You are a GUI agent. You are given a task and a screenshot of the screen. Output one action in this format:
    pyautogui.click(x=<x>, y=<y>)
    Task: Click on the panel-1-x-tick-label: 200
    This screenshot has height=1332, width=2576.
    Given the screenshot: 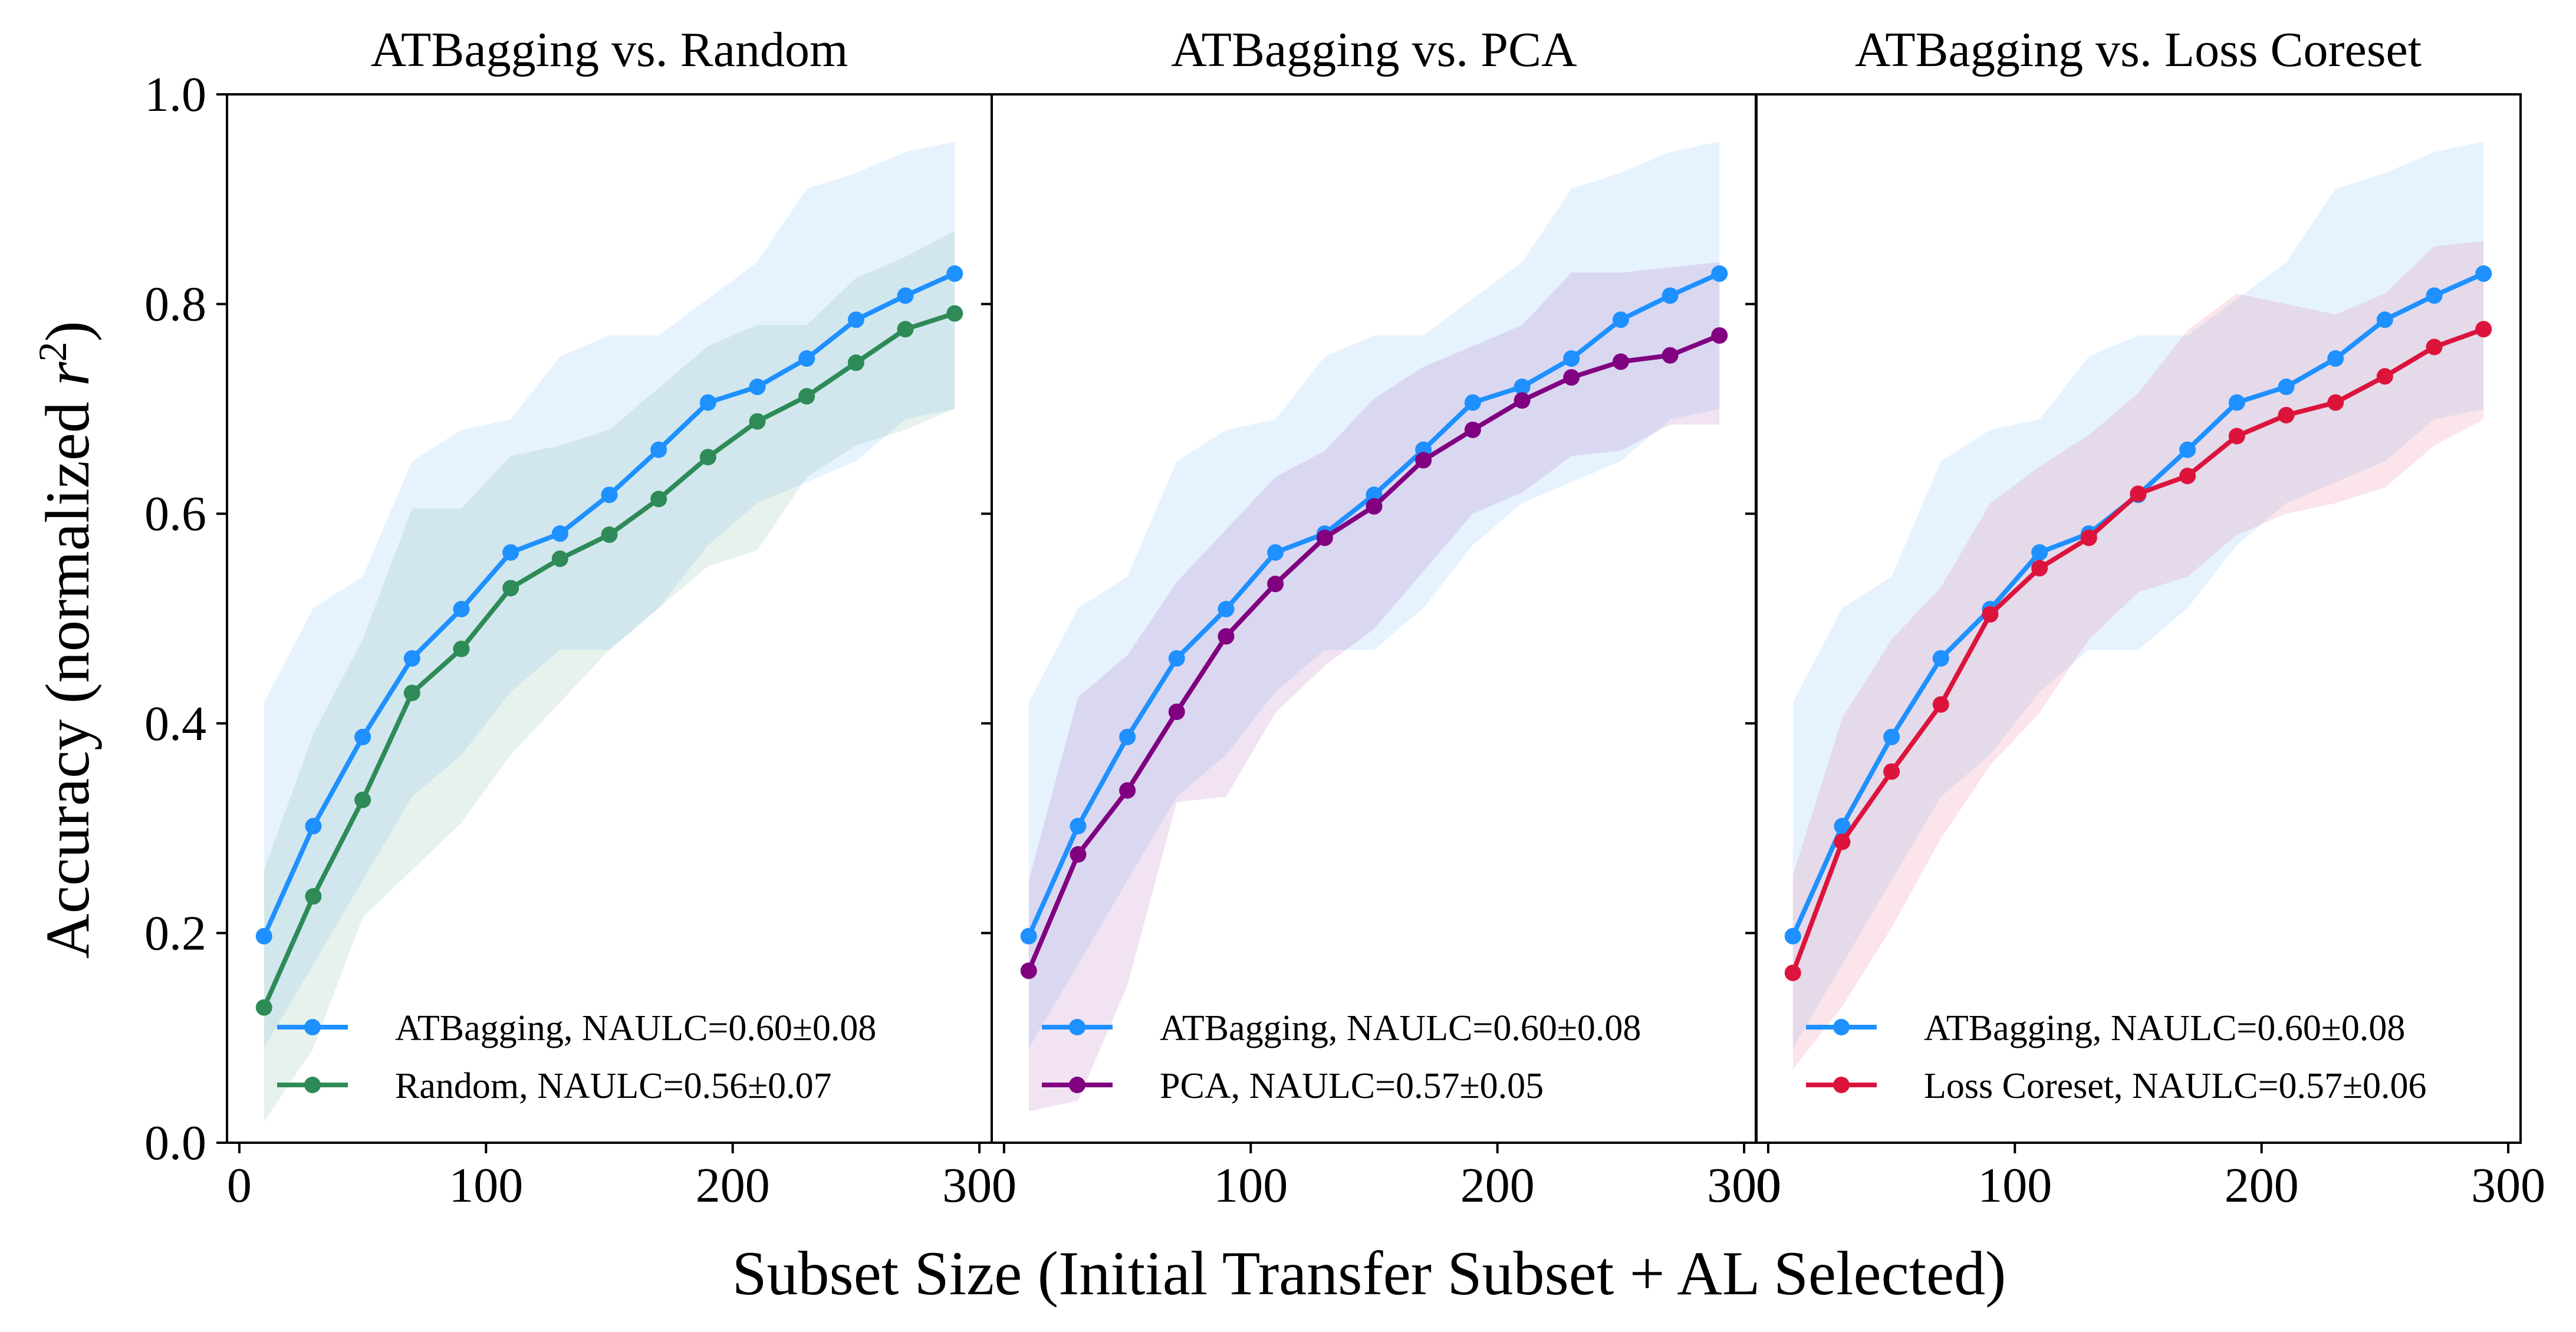 What is the action you would take?
    pyautogui.click(x=733, y=1185)
    